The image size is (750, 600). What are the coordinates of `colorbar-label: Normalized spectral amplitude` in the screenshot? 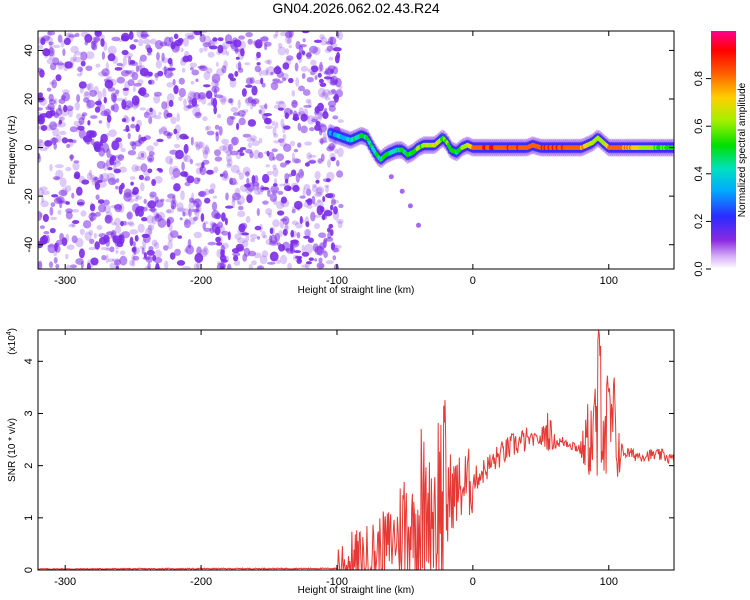 It's located at (742, 149).